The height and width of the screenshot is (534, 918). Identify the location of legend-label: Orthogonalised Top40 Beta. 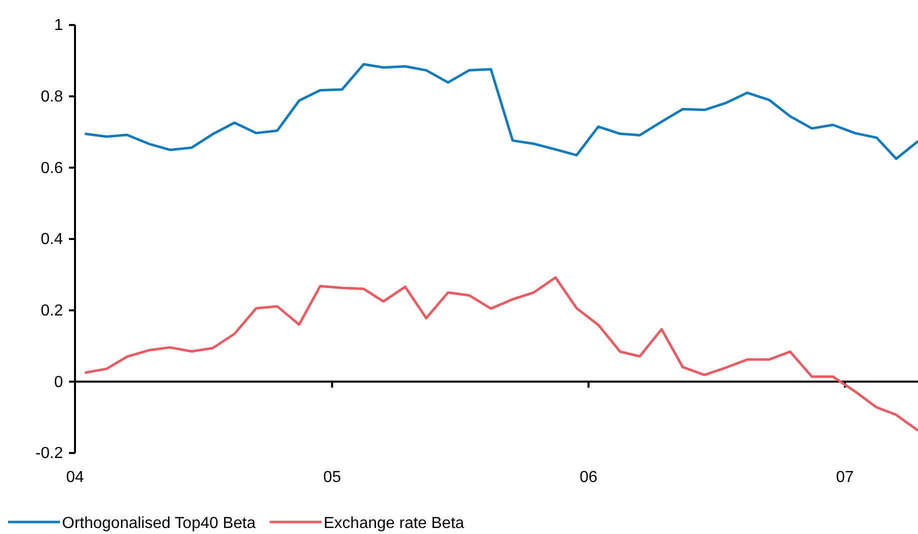
(159, 523).